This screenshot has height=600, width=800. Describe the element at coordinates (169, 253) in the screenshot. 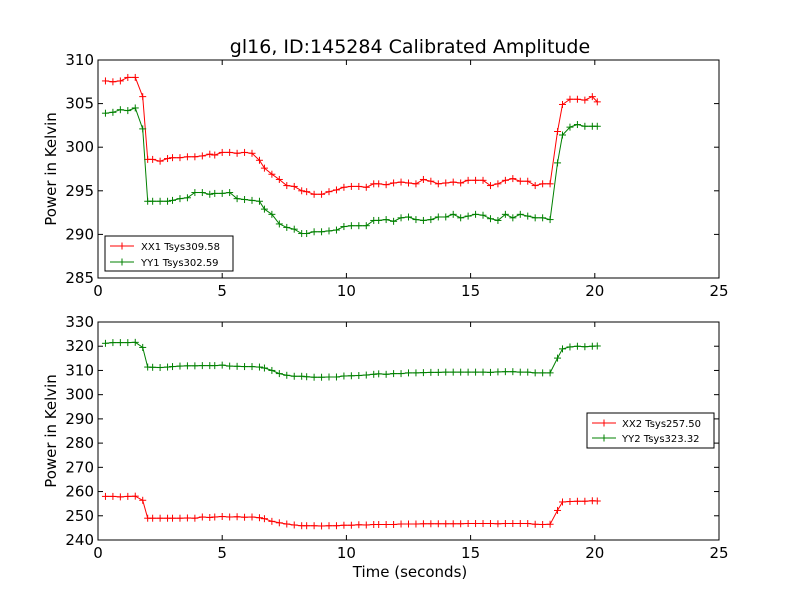

I see `top-legend-box` at that location.